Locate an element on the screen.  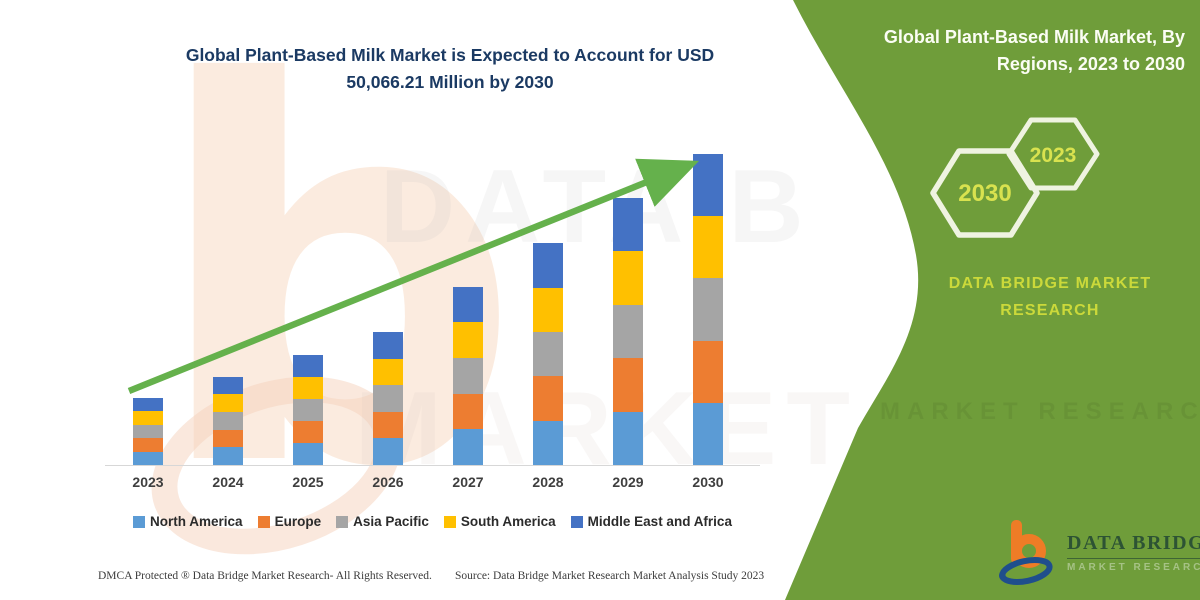
x-axis-label-2027: 2027 is located at coordinates (468, 482).